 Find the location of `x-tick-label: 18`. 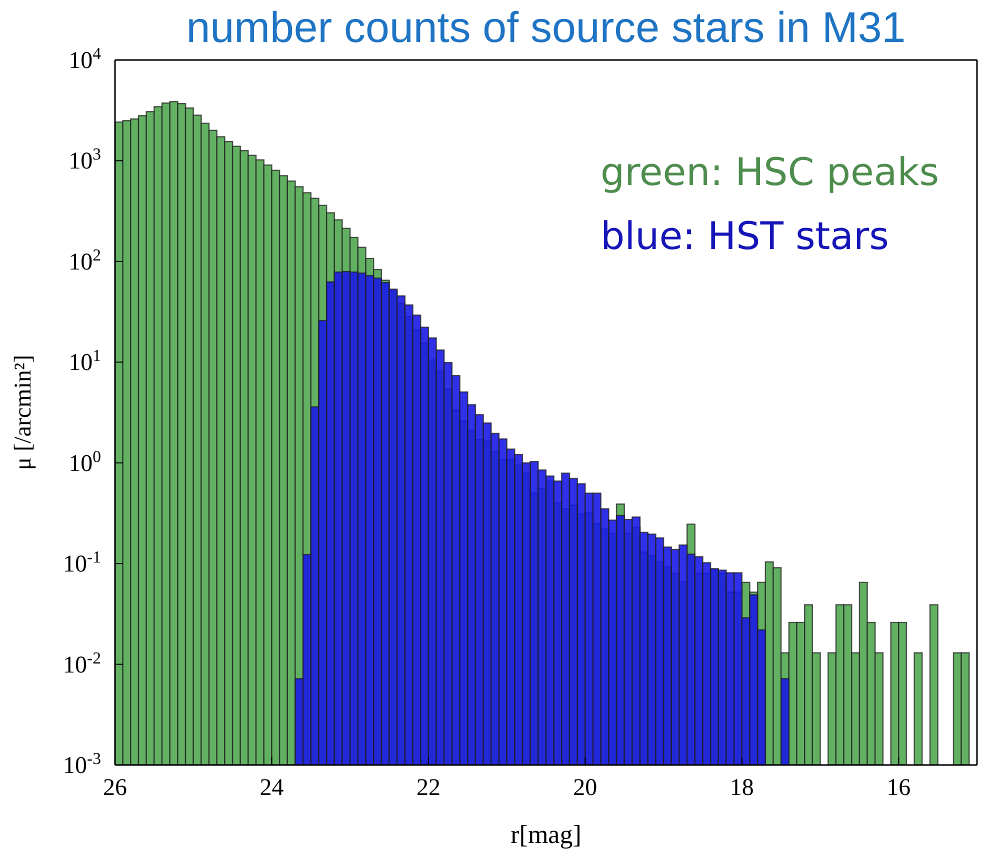

x-tick-label: 18 is located at coordinates (742, 788).